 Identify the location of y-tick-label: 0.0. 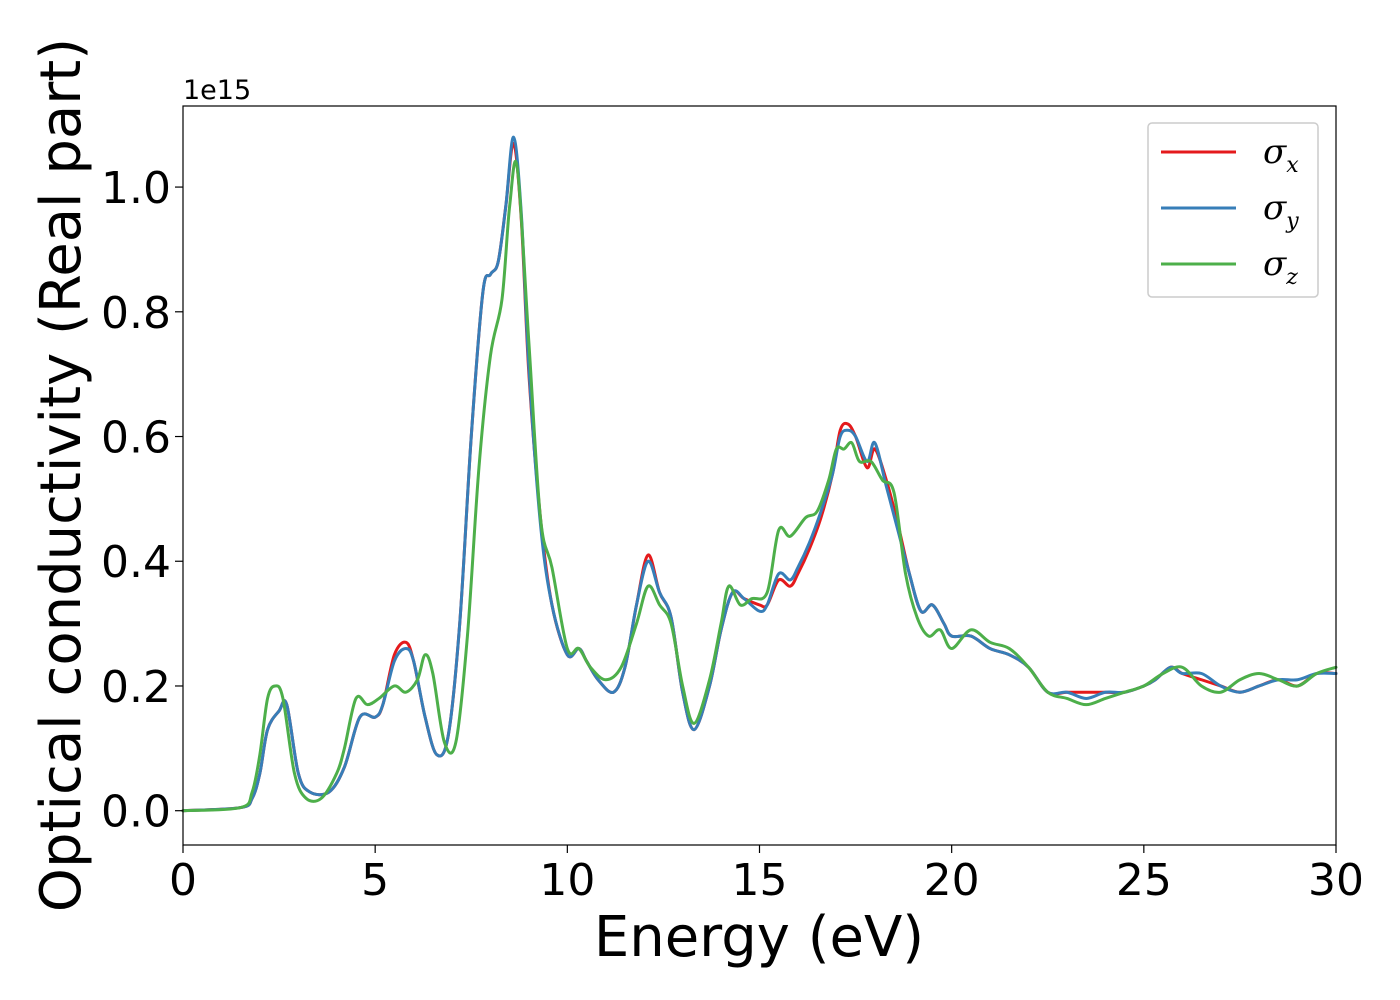
(136, 812).